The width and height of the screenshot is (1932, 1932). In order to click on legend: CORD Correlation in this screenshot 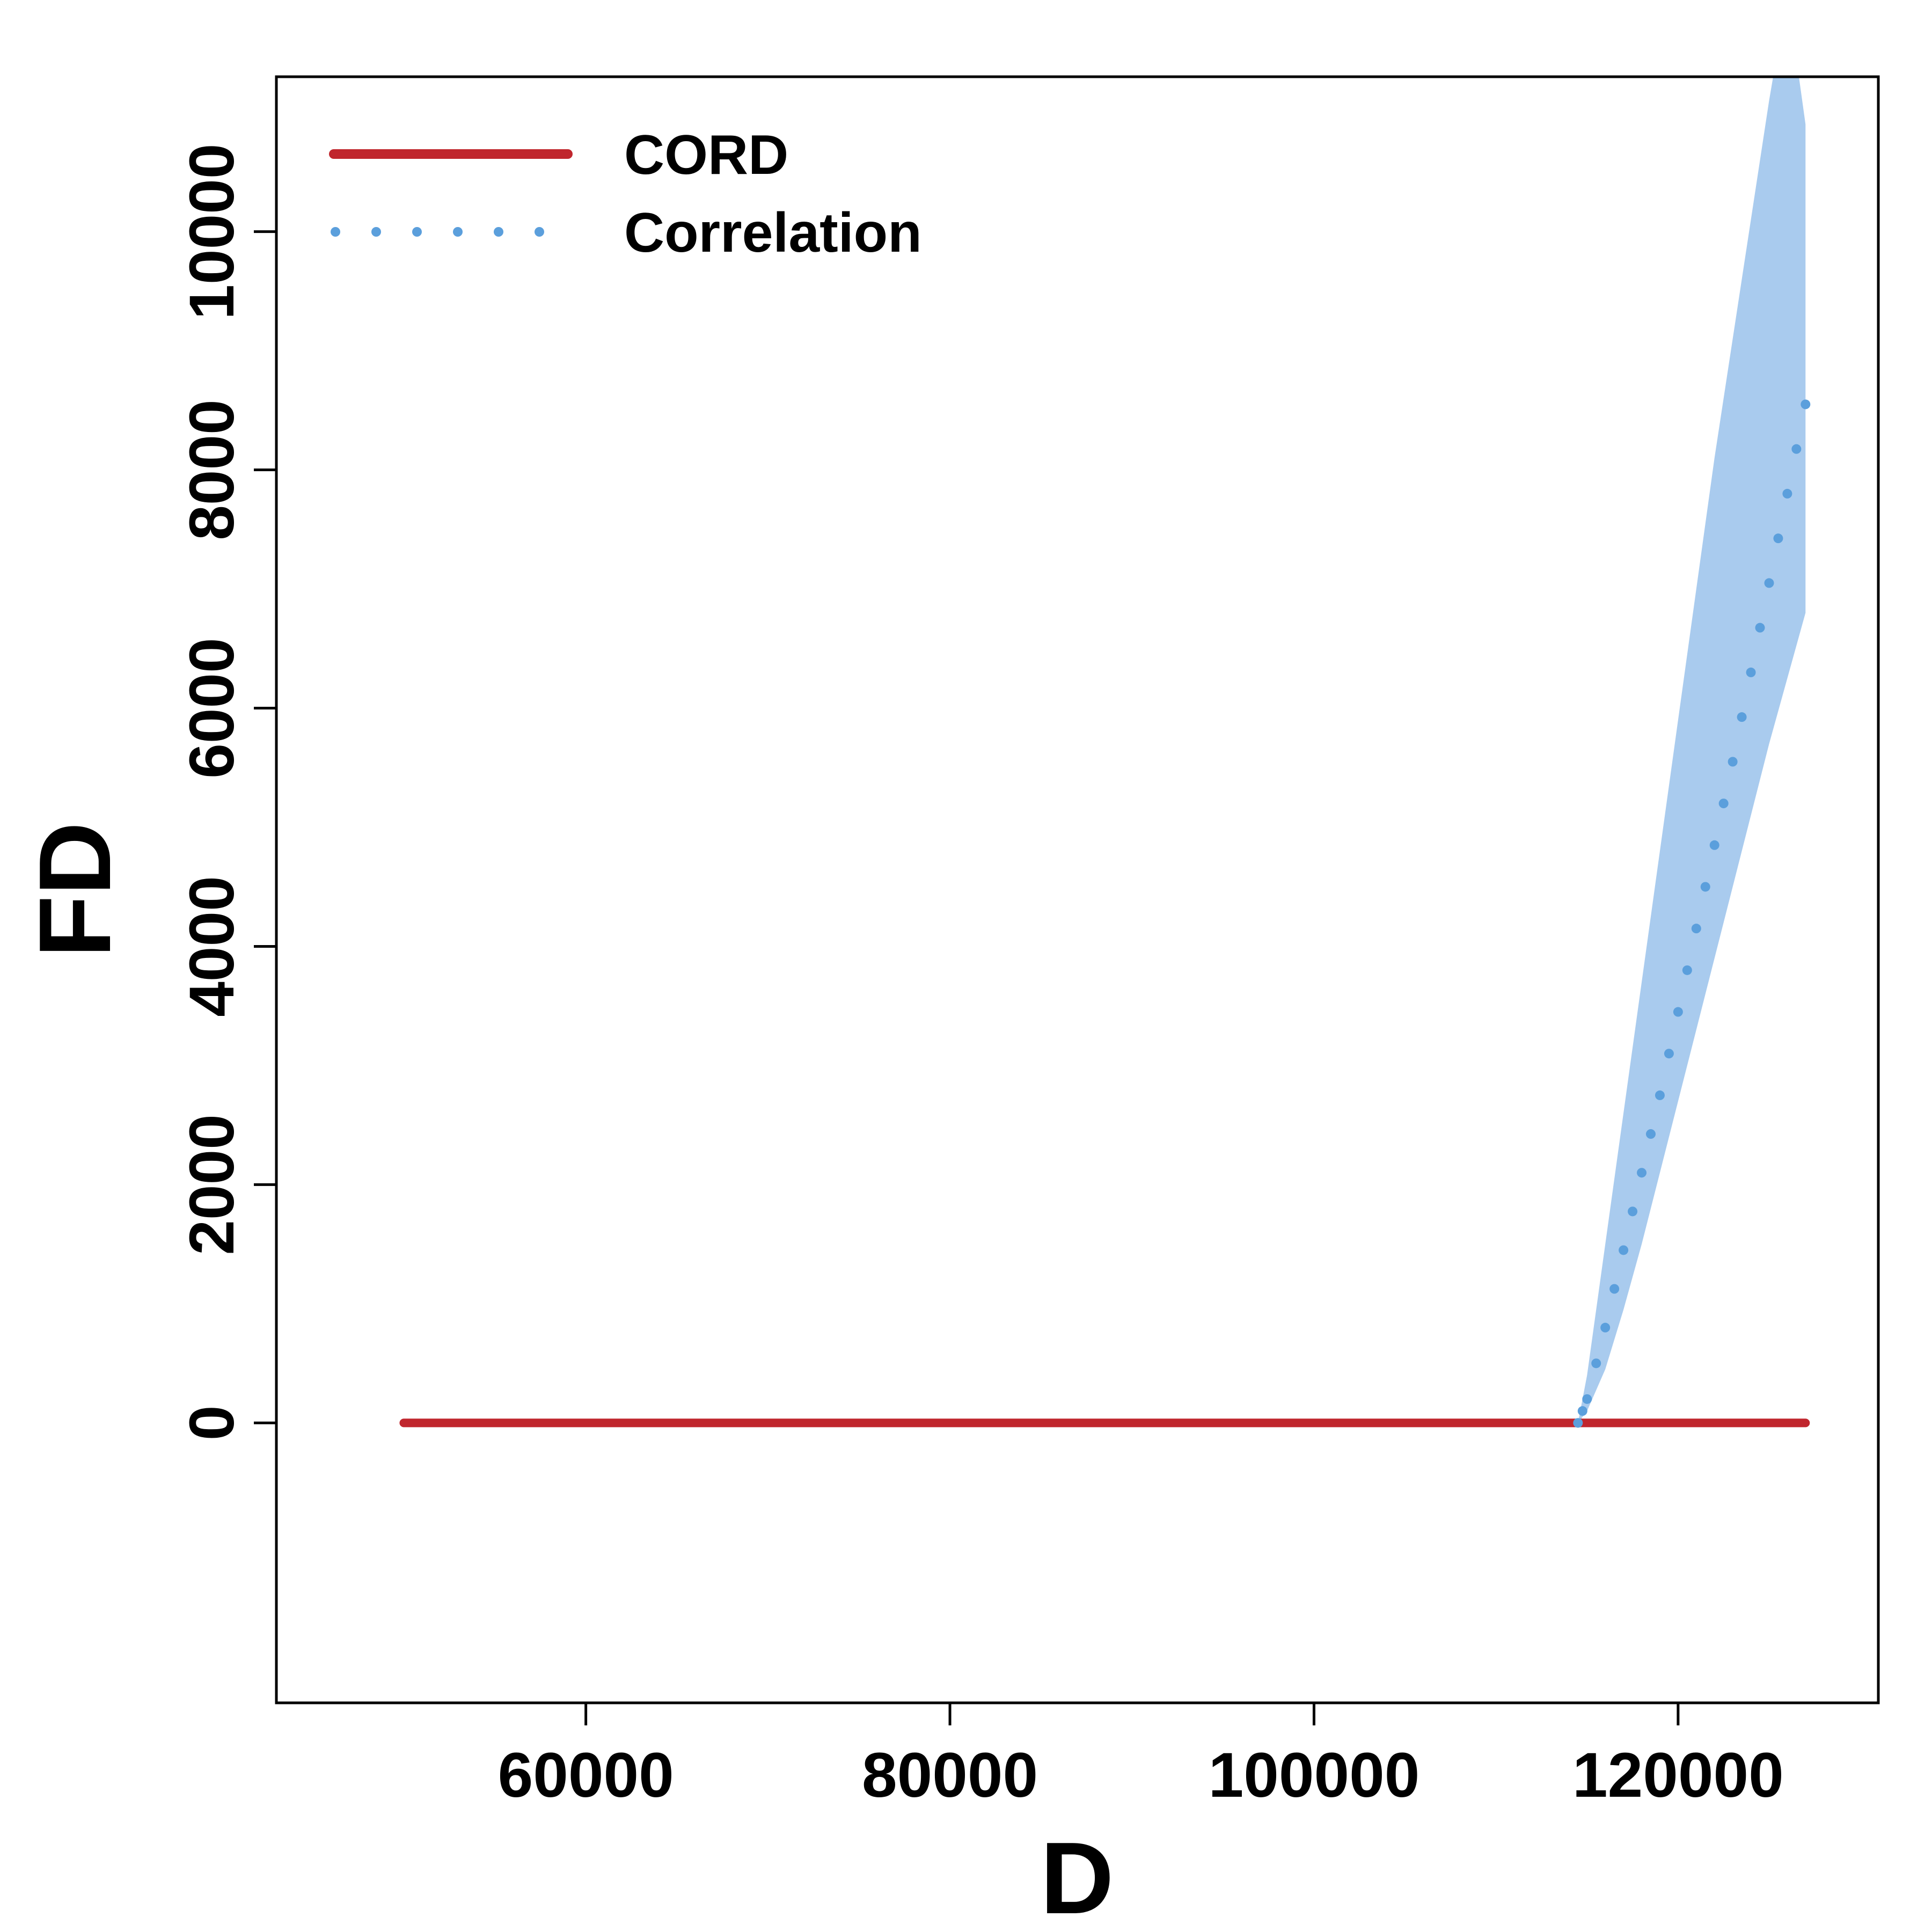, I will do `click(625, 194)`.